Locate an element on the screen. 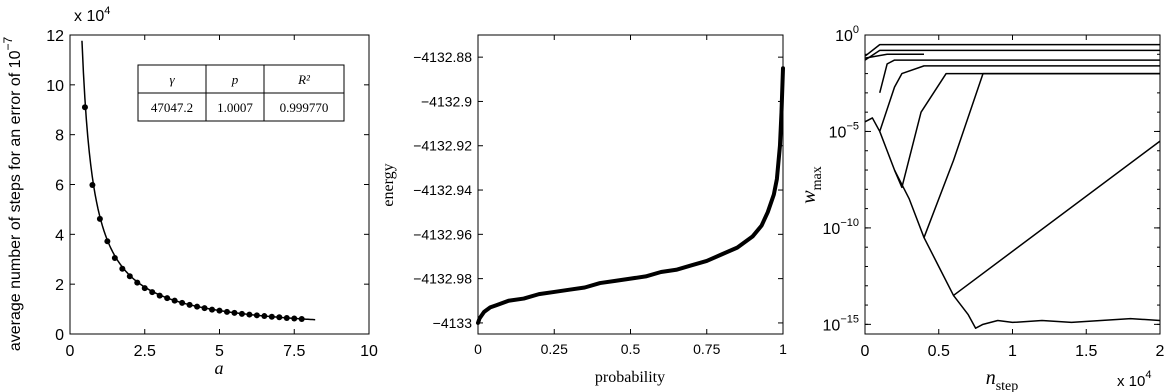  y-tick-label: −4132.94 is located at coordinates (442, 190).